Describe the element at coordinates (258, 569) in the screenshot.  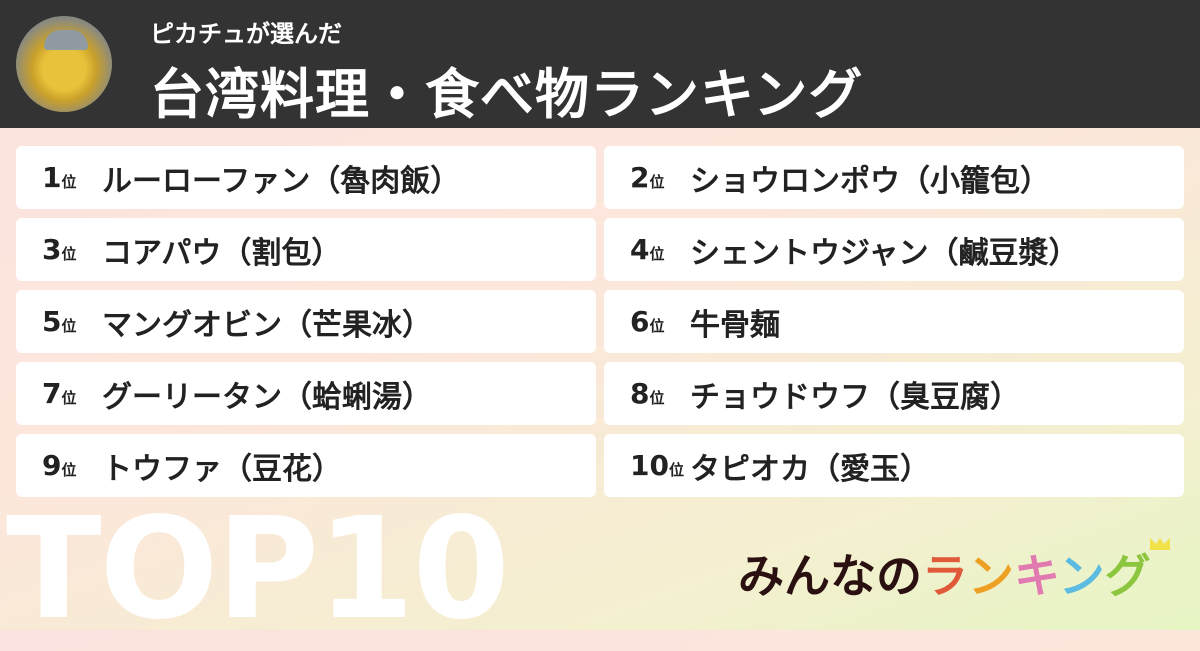
I see `top10-label: TOP10` at that location.